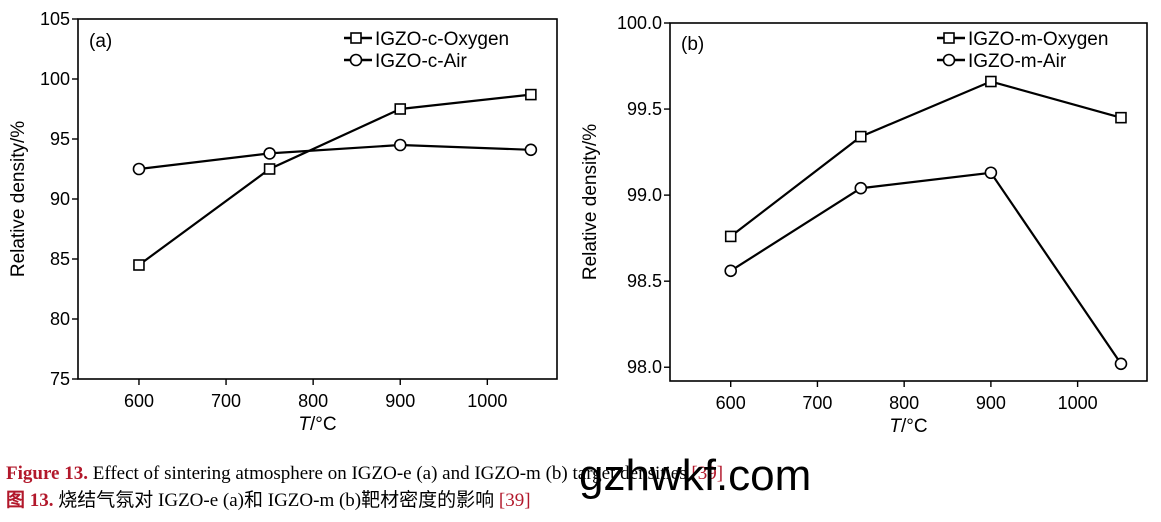  Describe the element at coordinates (226, 401) in the screenshot. I see `panel-a-x-tick-label: 700` at that location.